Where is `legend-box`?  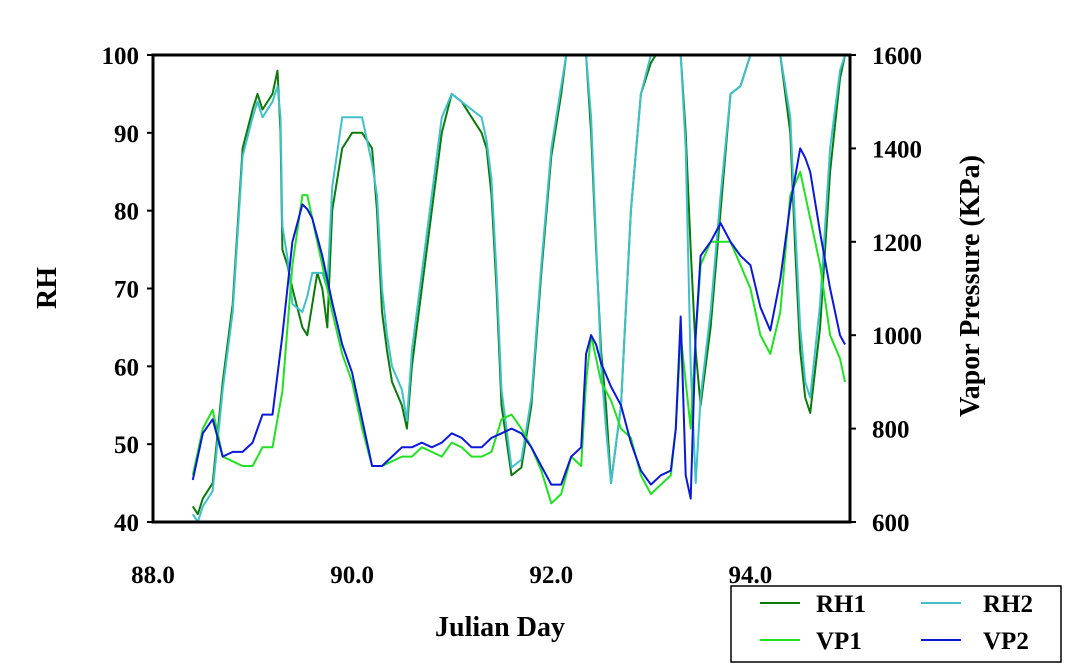 legend-box is located at coordinates (896, 624).